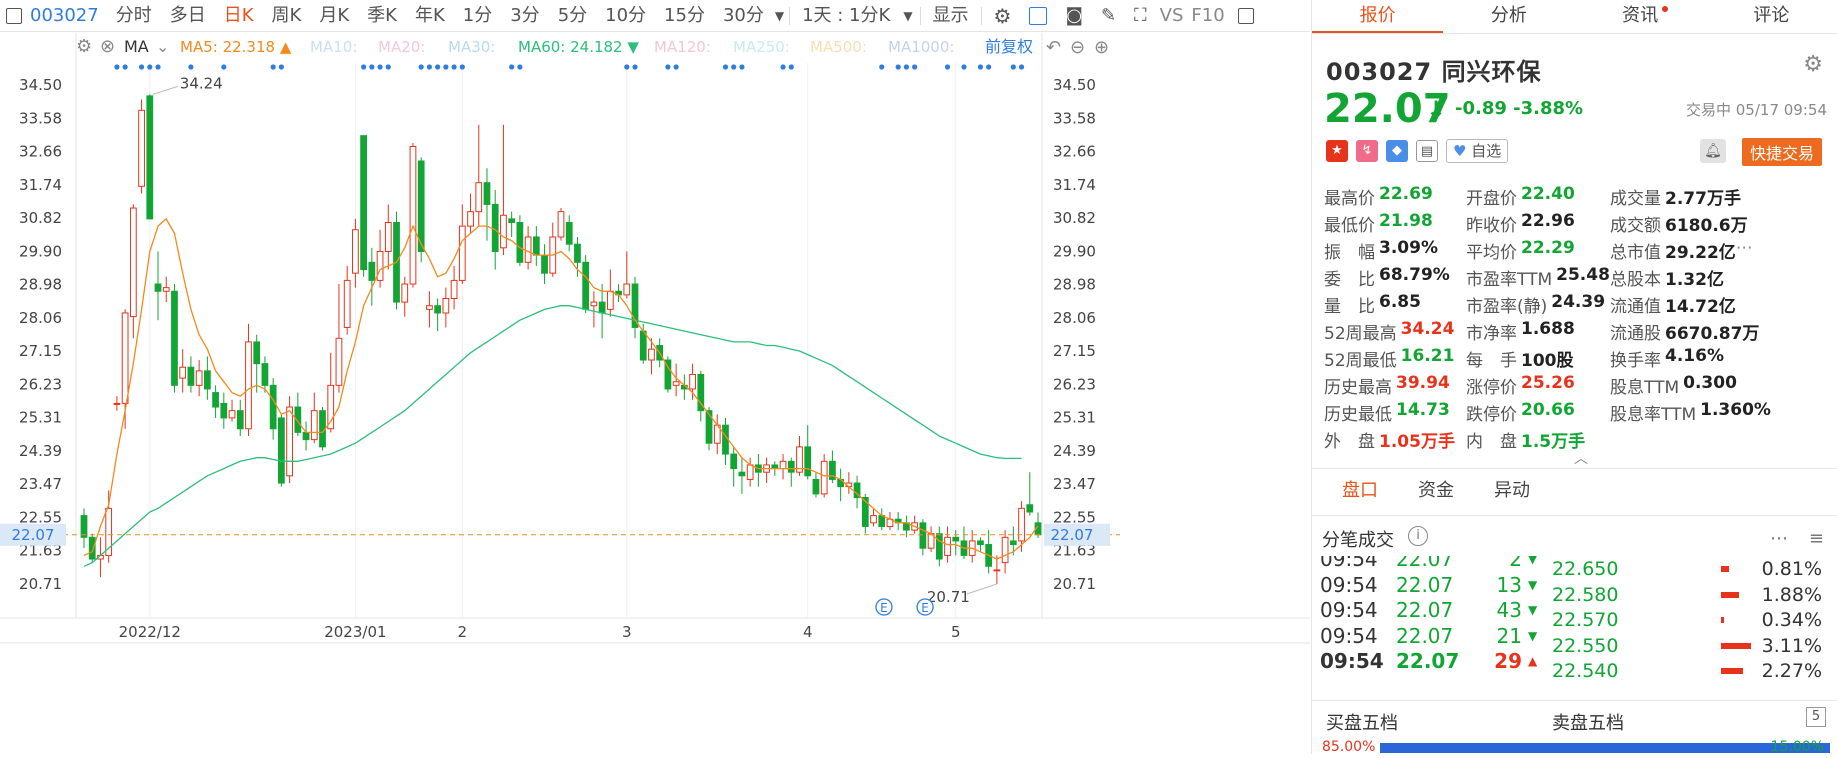  Describe the element at coordinates (1101, 47) in the screenshot. I see `zoom-in-icon: ⊕` at that location.